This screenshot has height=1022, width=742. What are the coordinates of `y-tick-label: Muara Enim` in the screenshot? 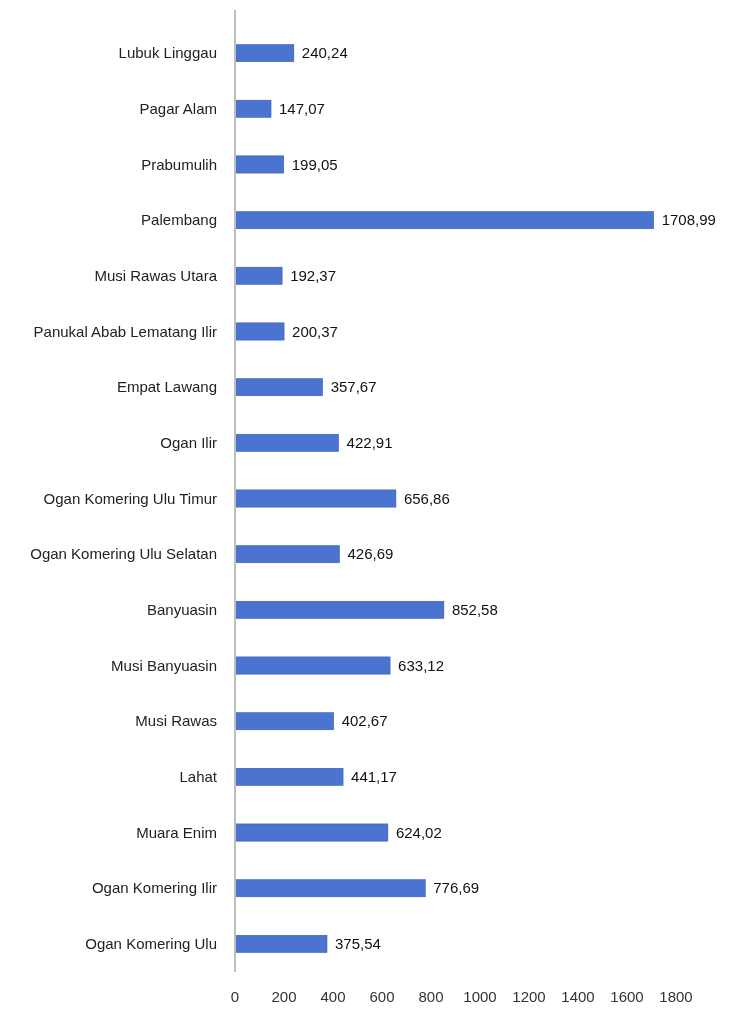 It's located at (176, 832).